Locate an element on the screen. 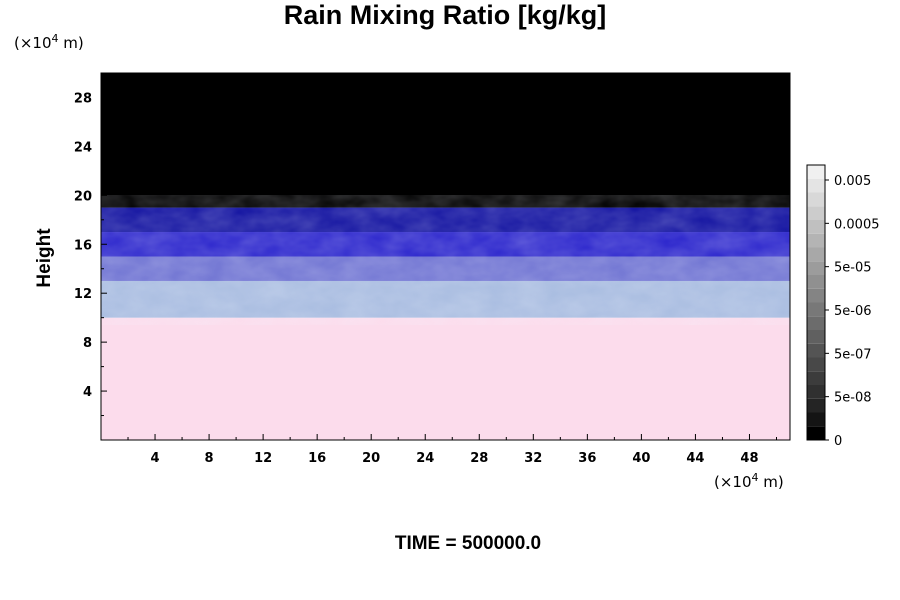 The height and width of the screenshot is (600, 900). y-tick-label: 24 is located at coordinates (83, 147).